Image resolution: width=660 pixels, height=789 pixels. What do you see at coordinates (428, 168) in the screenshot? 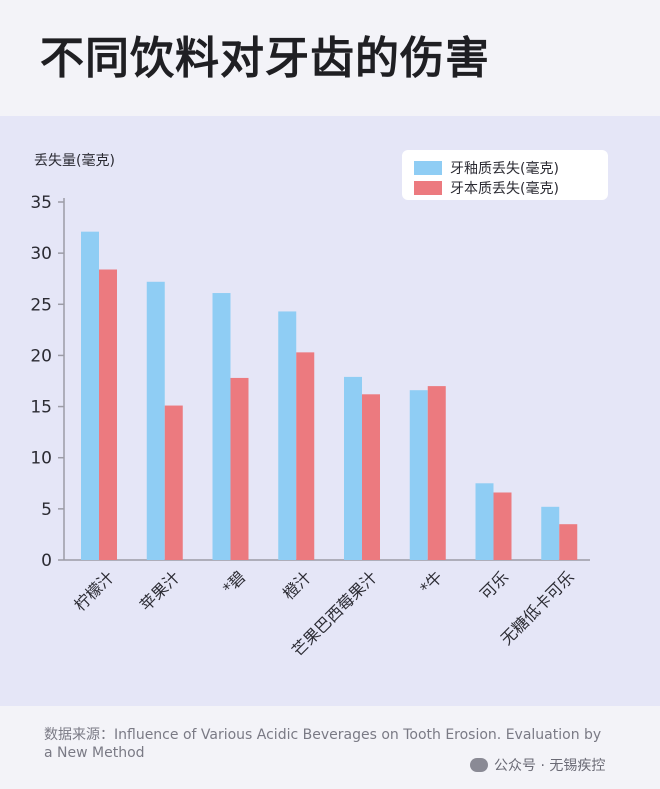
I see `legend-swatch-enamel` at bounding box center [428, 168].